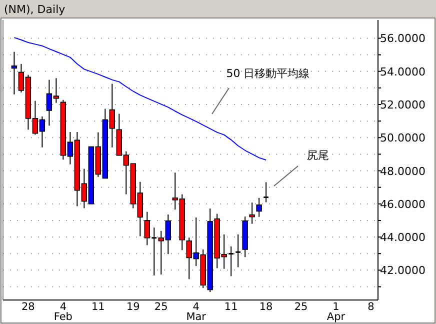 The image size is (436, 324). I want to click on y-tick-label: 44.0000, so click(403, 237).